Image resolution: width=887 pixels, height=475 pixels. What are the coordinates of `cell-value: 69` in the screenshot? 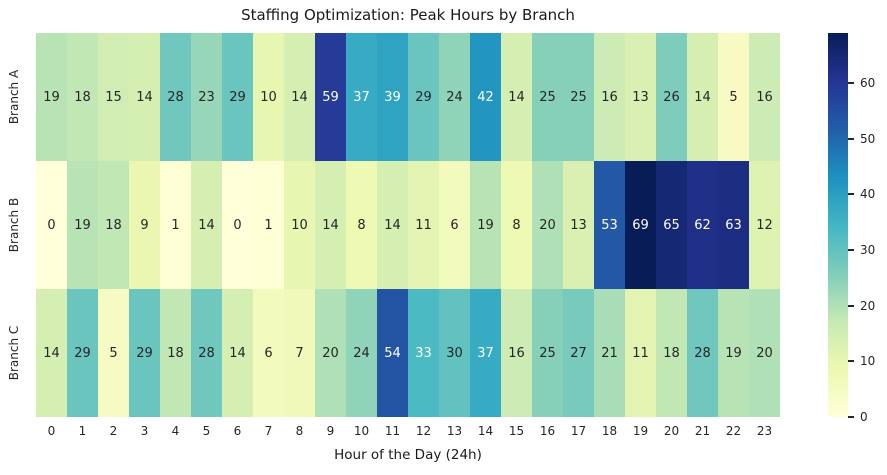 It's located at (640, 225).